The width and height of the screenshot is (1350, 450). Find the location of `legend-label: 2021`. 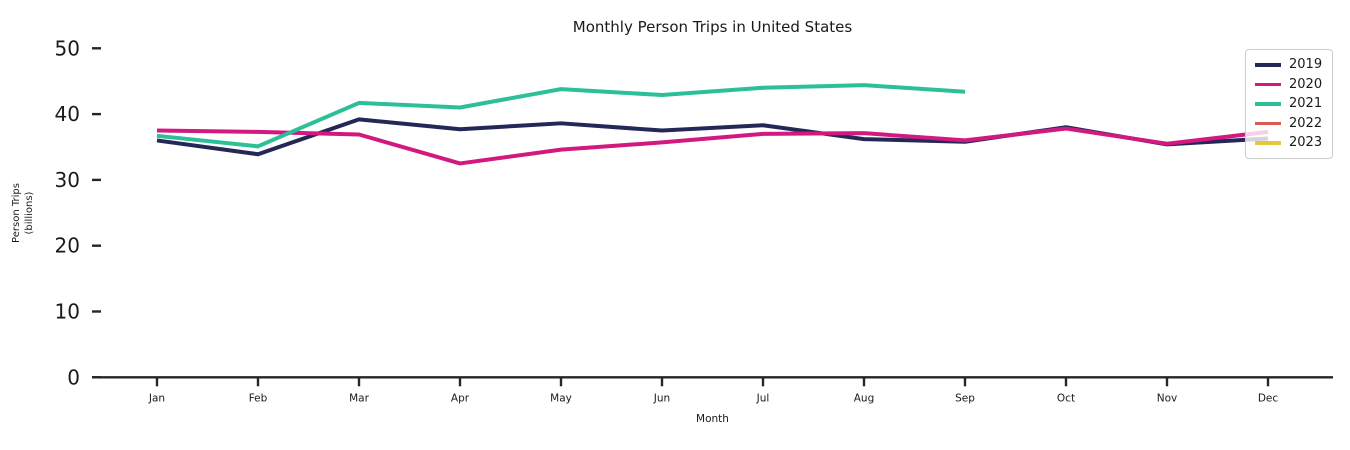

legend-label: 2021 is located at coordinates (1306, 104).